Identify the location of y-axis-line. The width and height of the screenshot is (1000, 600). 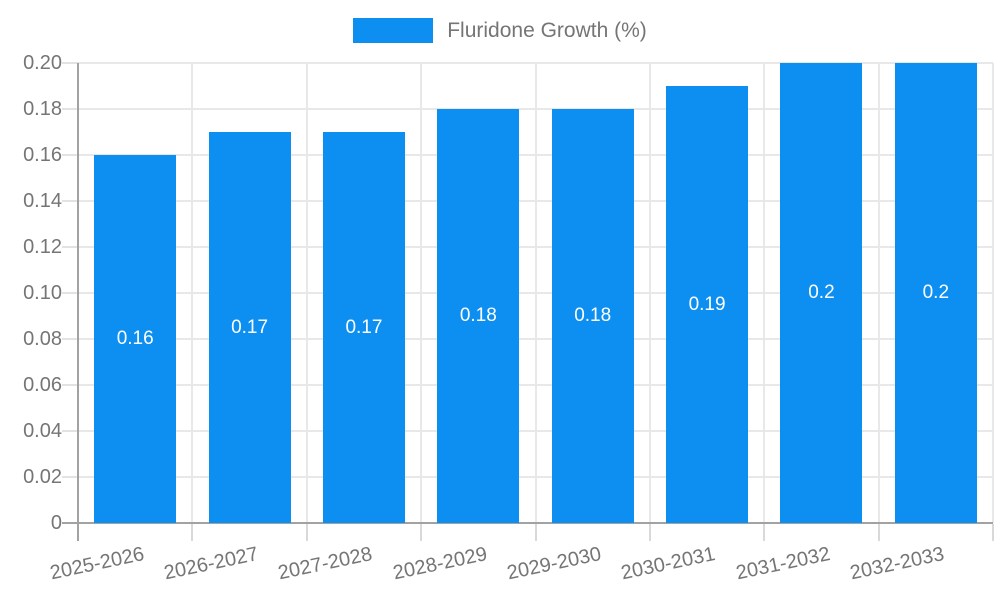
(78, 302).